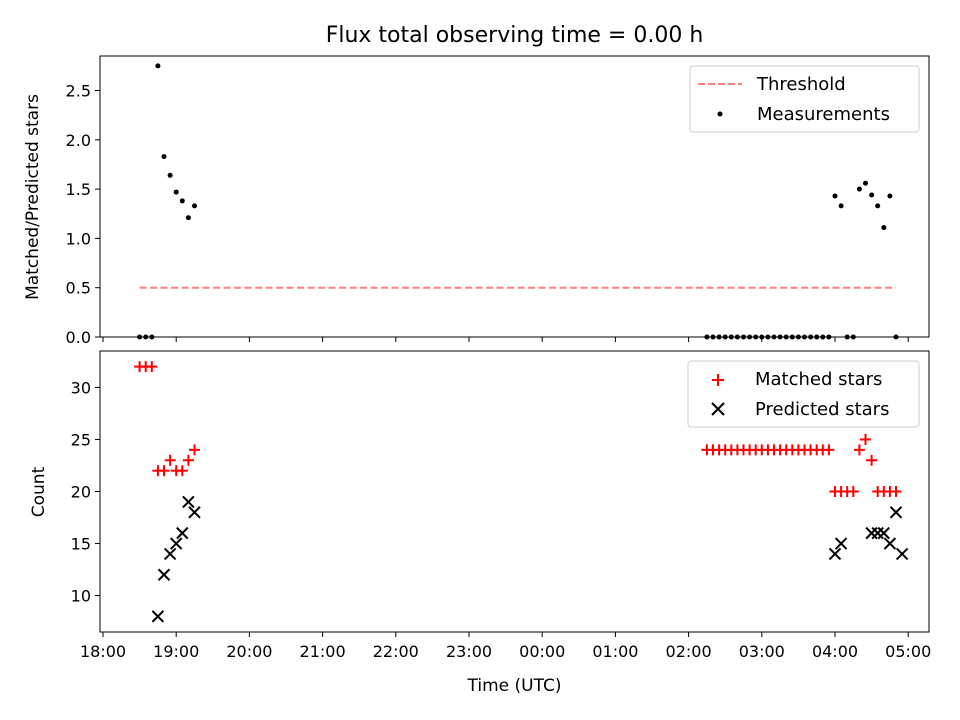  What do you see at coordinates (78, 288) in the screenshot?
I see `y-tick-label: 0.5` at bounding box center [78, 288].